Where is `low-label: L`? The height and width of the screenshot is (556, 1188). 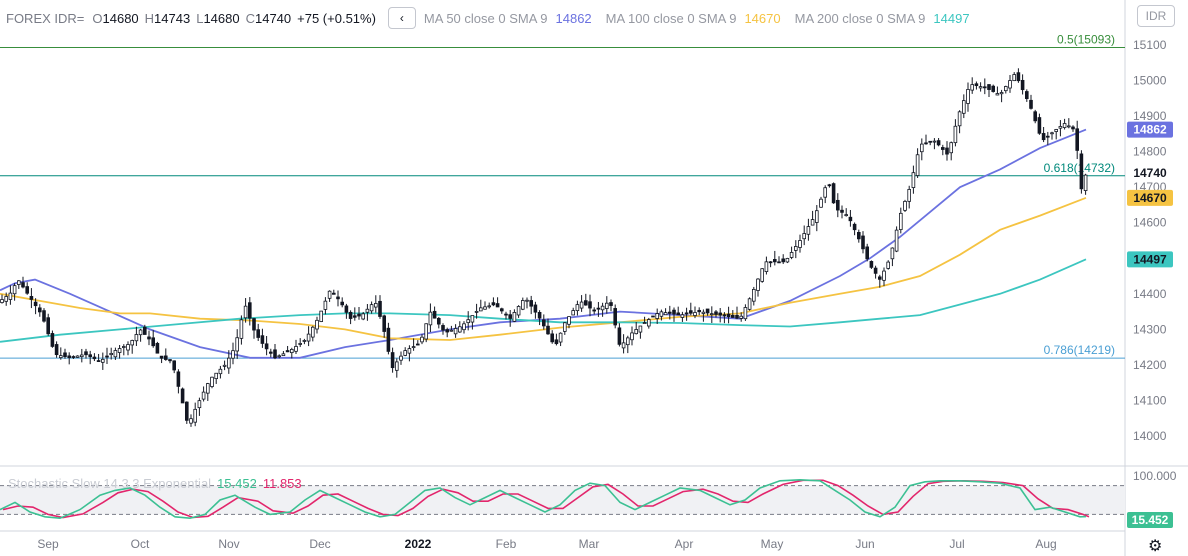
low-label: L is located at coordinates (200, 18).